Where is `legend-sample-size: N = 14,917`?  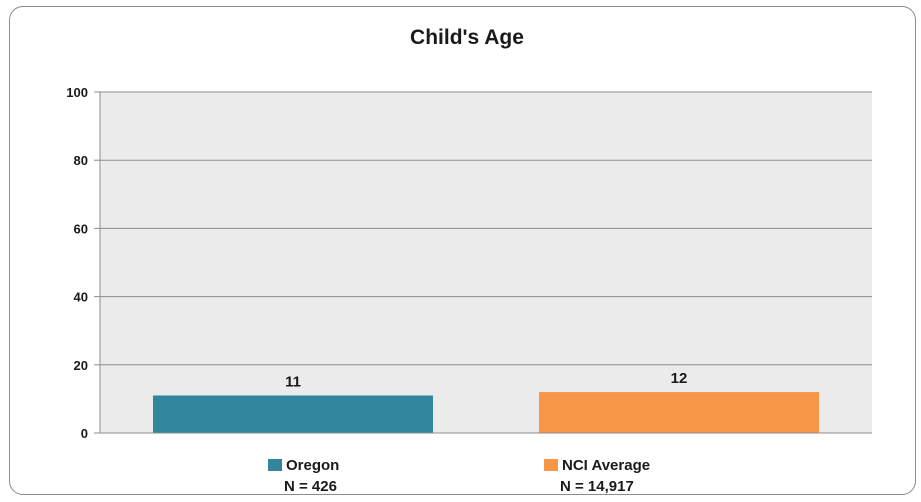 legend-sample-size: N = 14,917 is located at coordinates (597, 486).